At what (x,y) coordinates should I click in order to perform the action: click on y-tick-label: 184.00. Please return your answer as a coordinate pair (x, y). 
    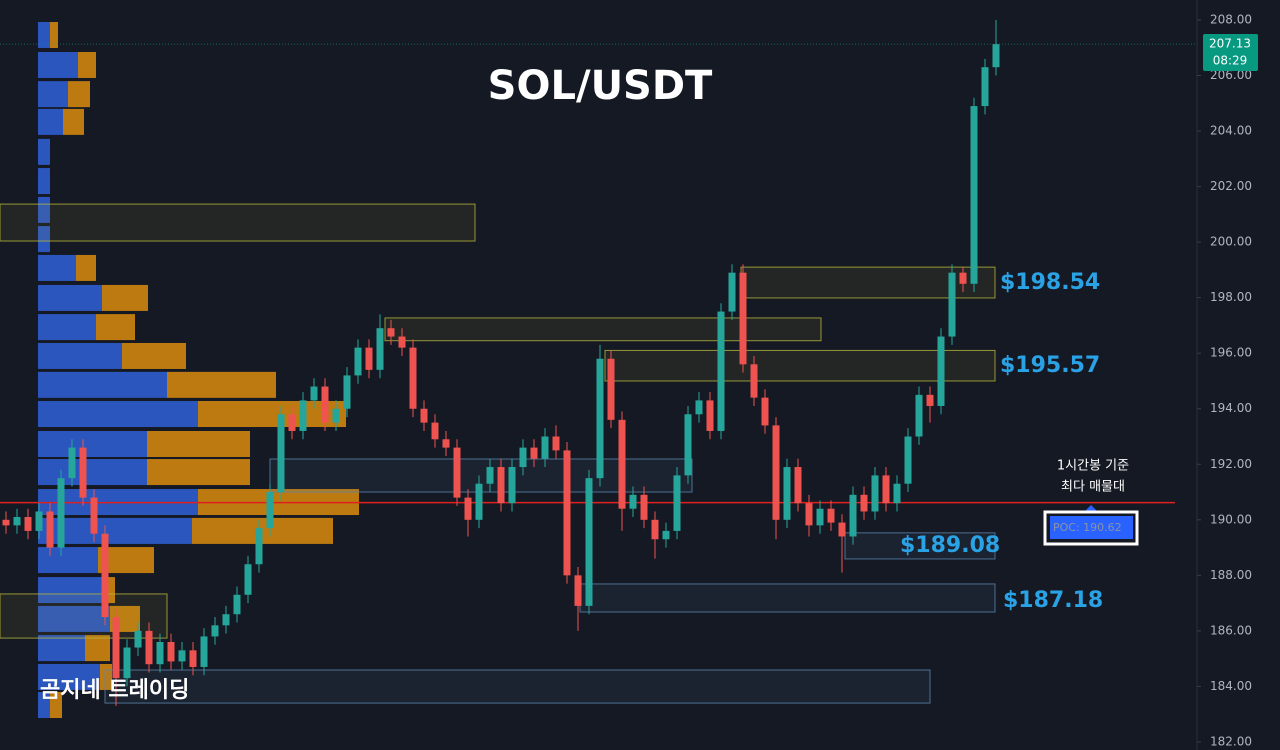
    Looking at the image, I should click on (1231, 686).